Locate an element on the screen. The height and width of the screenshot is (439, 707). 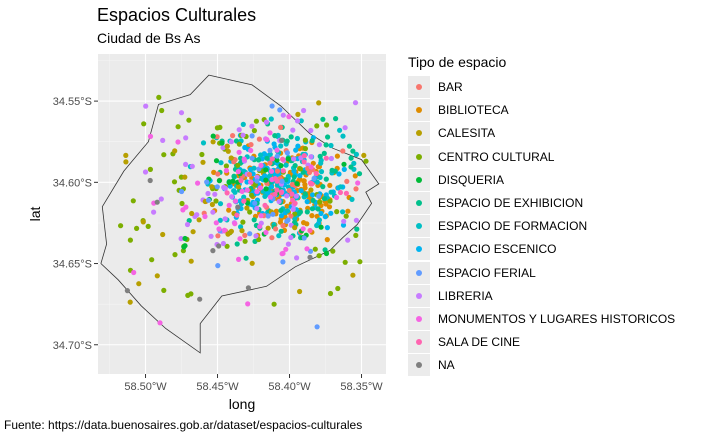
legend-item: ESPACIO FERIAL is located at coordinates (554, 273).